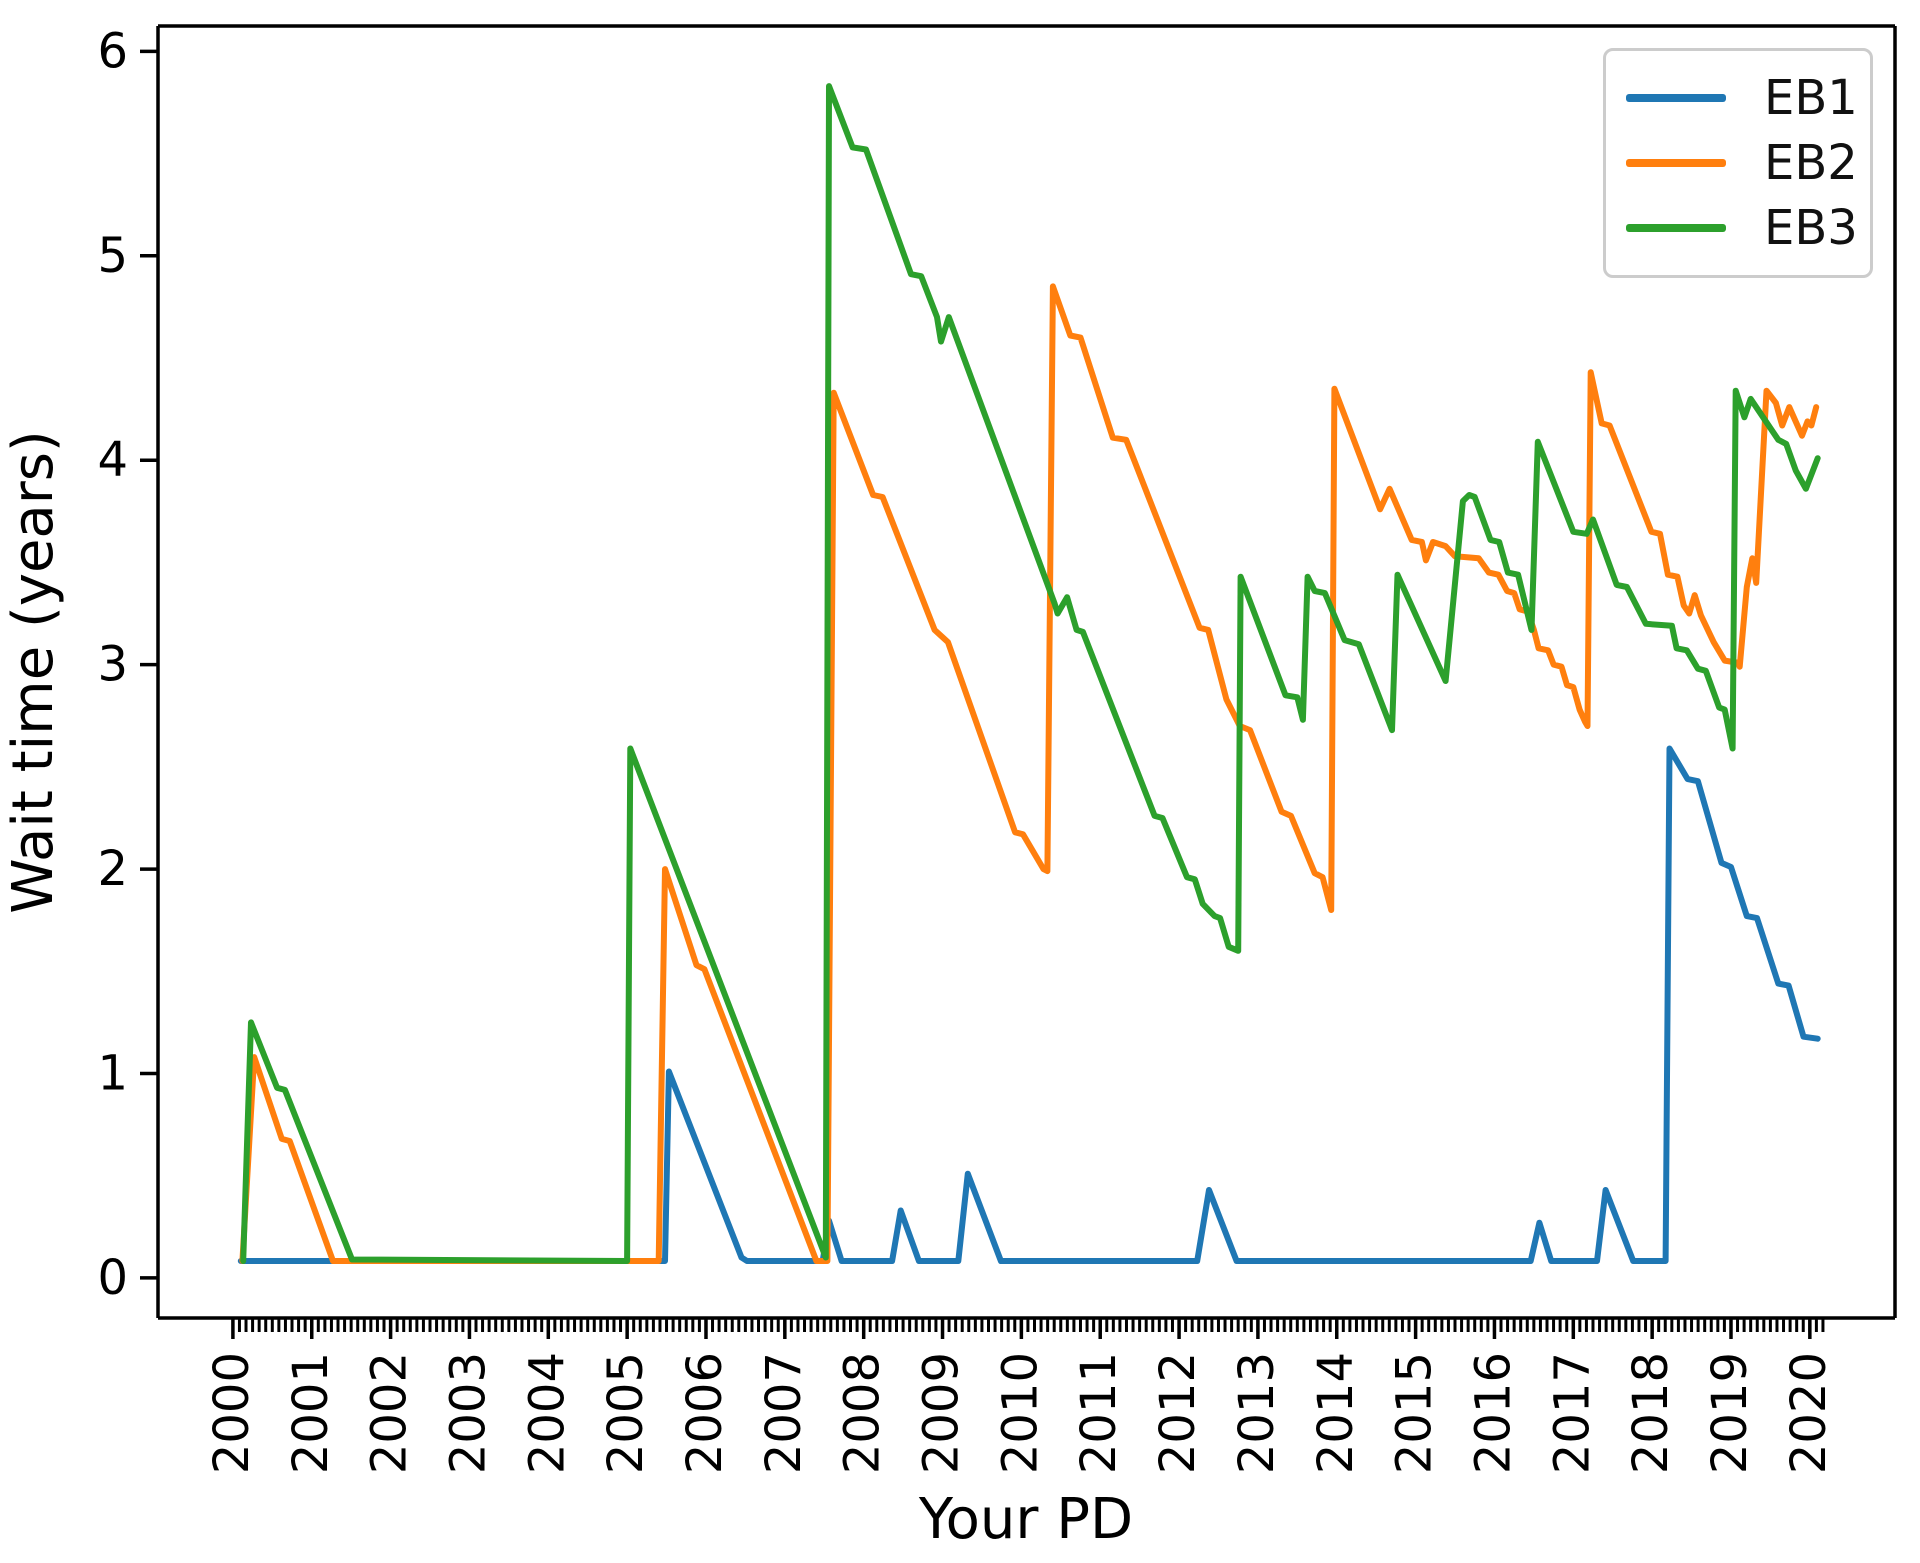 The image size is (1920, 1563). I want to click on legend-item-eb2: EB2, so click(1742, 163).